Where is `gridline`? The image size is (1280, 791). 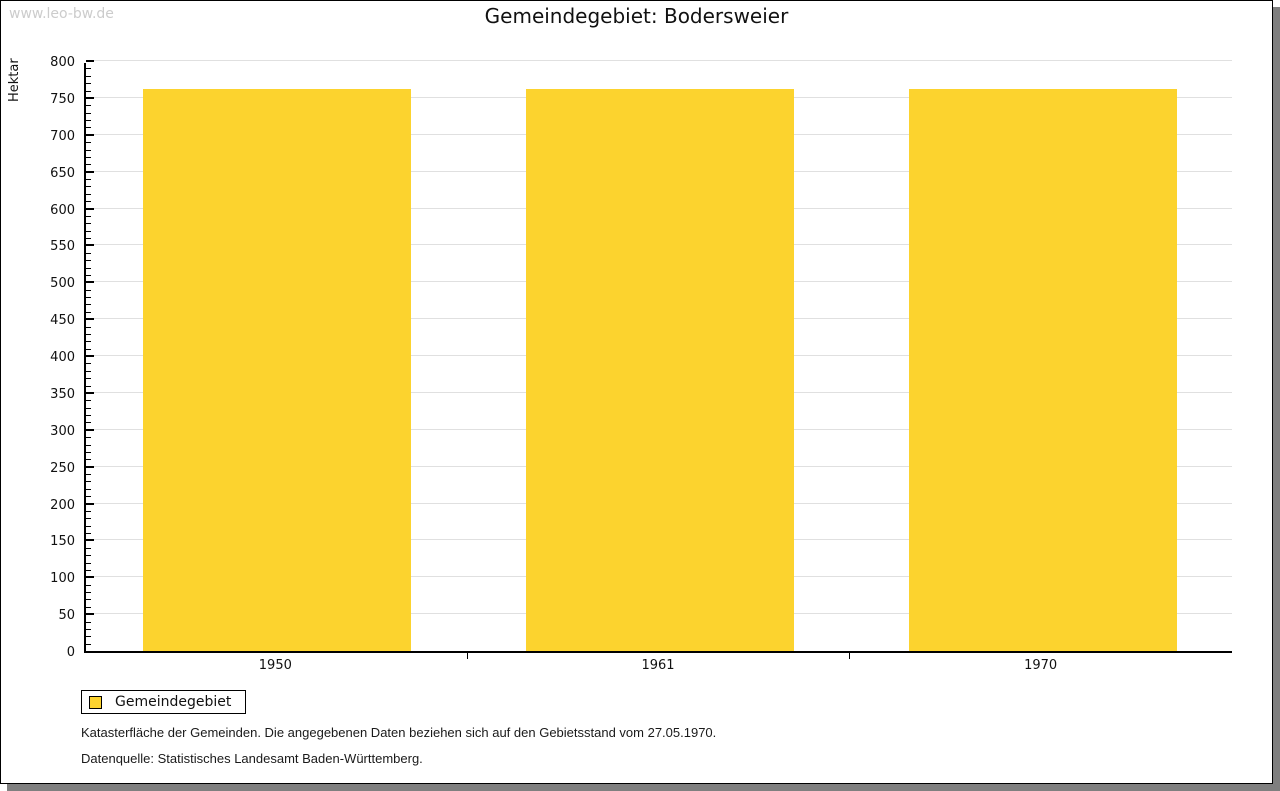
gridline is located at coordinates (659, 60).